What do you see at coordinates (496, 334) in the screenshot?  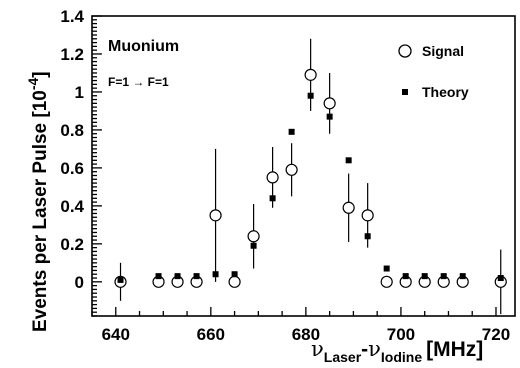 I see `x-tick-label: 720` at bounding box center [496, 334].